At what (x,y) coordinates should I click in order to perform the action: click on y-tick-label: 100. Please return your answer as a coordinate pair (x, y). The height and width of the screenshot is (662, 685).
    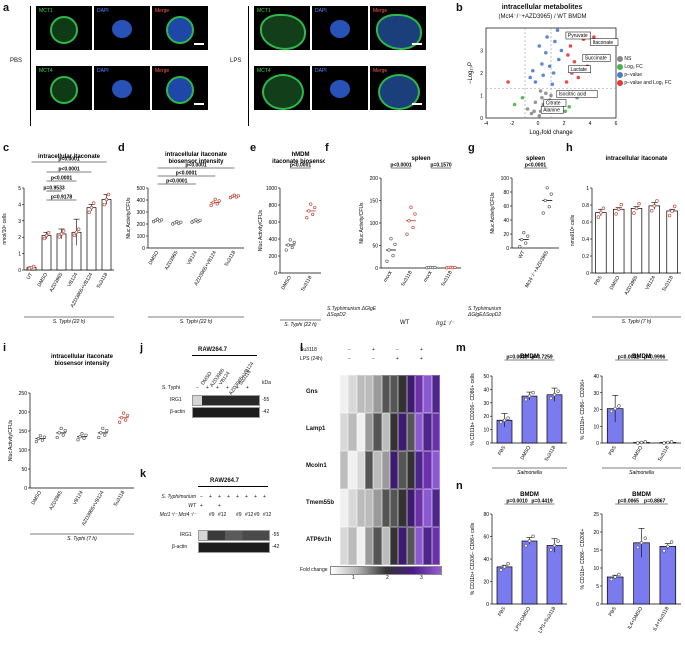
    Looking at the image, I should click on (505, 179).